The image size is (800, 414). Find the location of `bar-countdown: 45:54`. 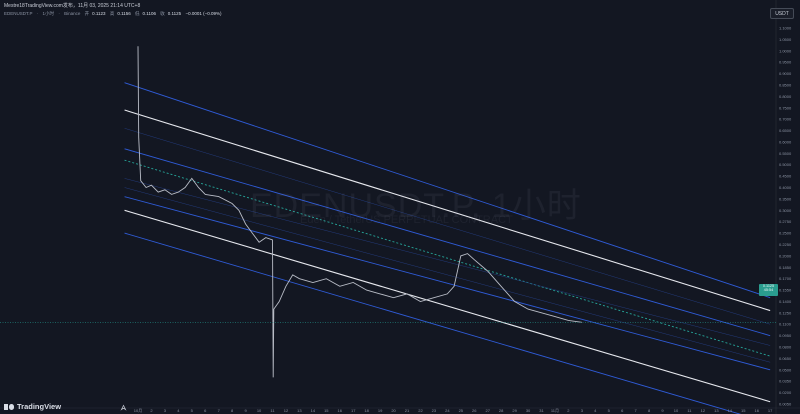

bar-countdown: 45:54 is located at coordinates (768, 290).